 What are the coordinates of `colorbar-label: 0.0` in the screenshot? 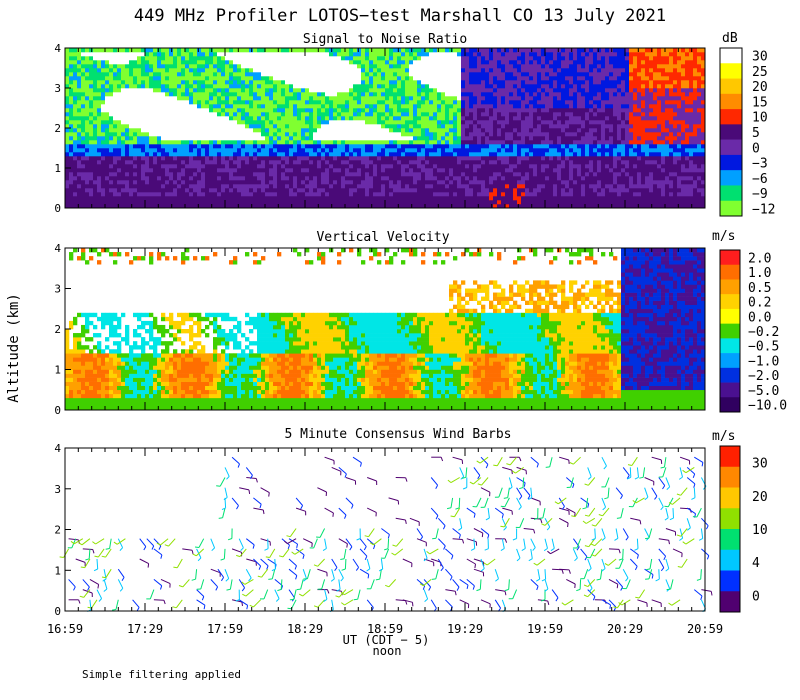 It's located at (759, 317).